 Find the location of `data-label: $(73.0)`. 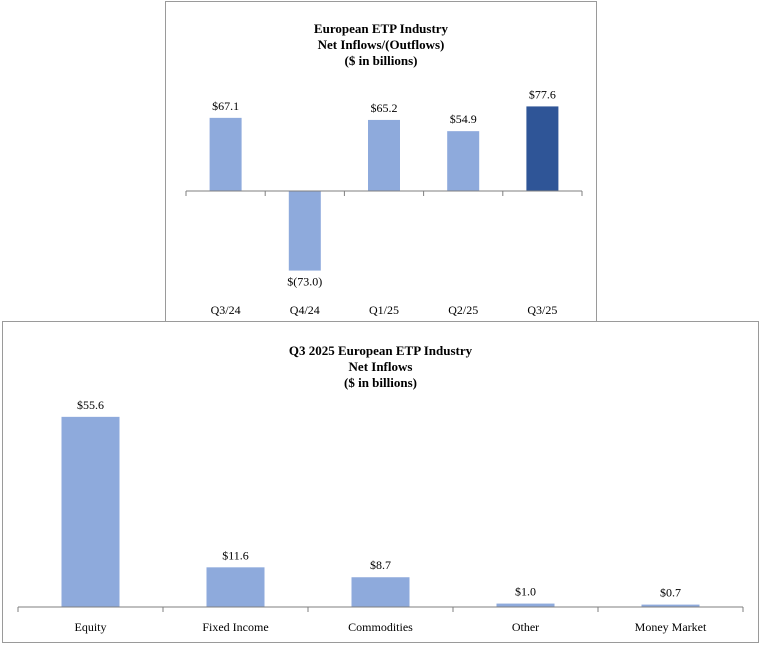

data-label: $(73.0) is located at coordinates (304, 282).